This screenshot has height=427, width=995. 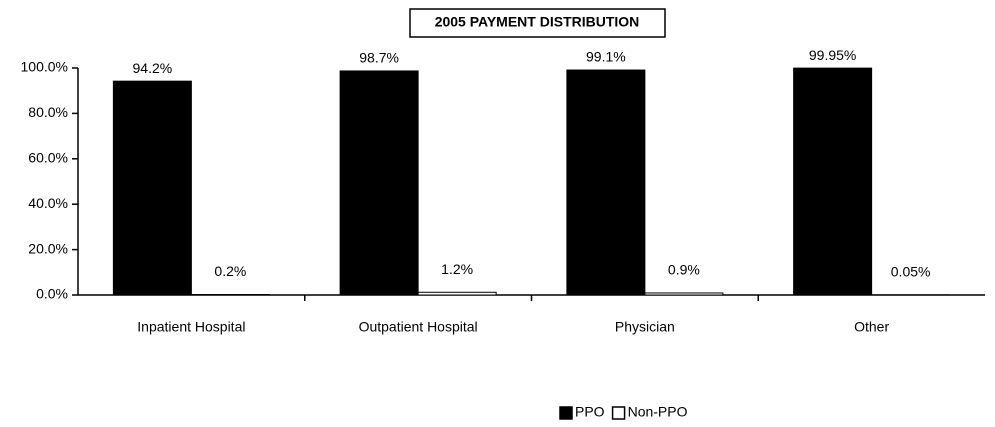 What do you see at coordinates (230, 271) in the screenshot?
I see `value-label: 0.2%` at bounding box center [230, 271].